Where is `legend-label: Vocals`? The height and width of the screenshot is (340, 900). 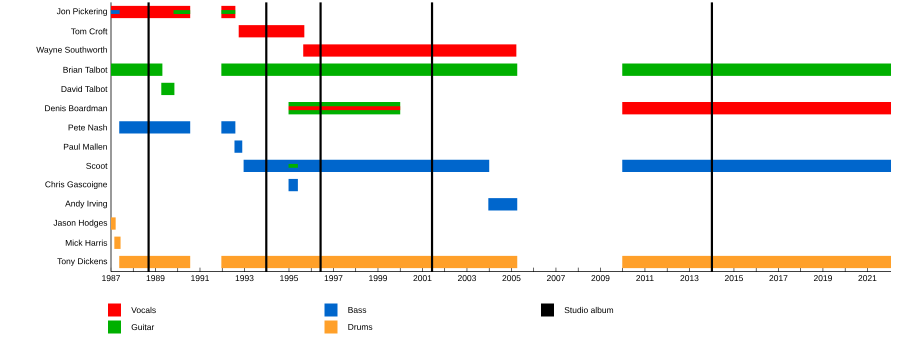
legend-label: Vocals is located at coordinates (143, 310).